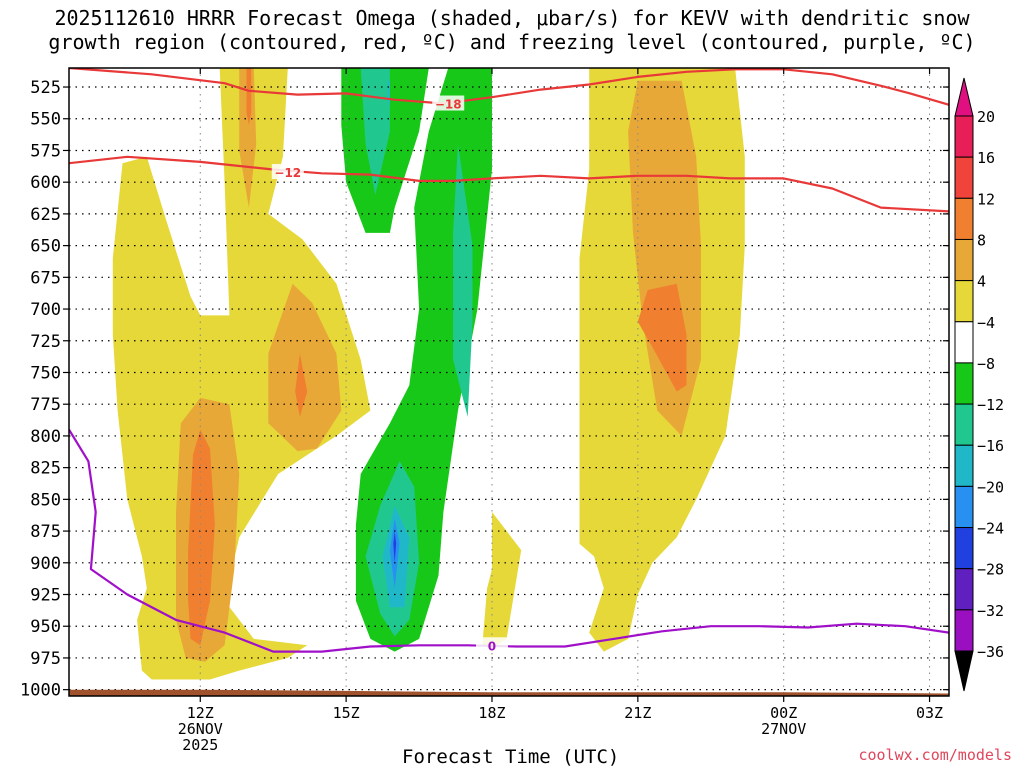 This screenshot has width=1024, height=768. I want to click on omega-neg-8-12-upper, so click(375, 131).